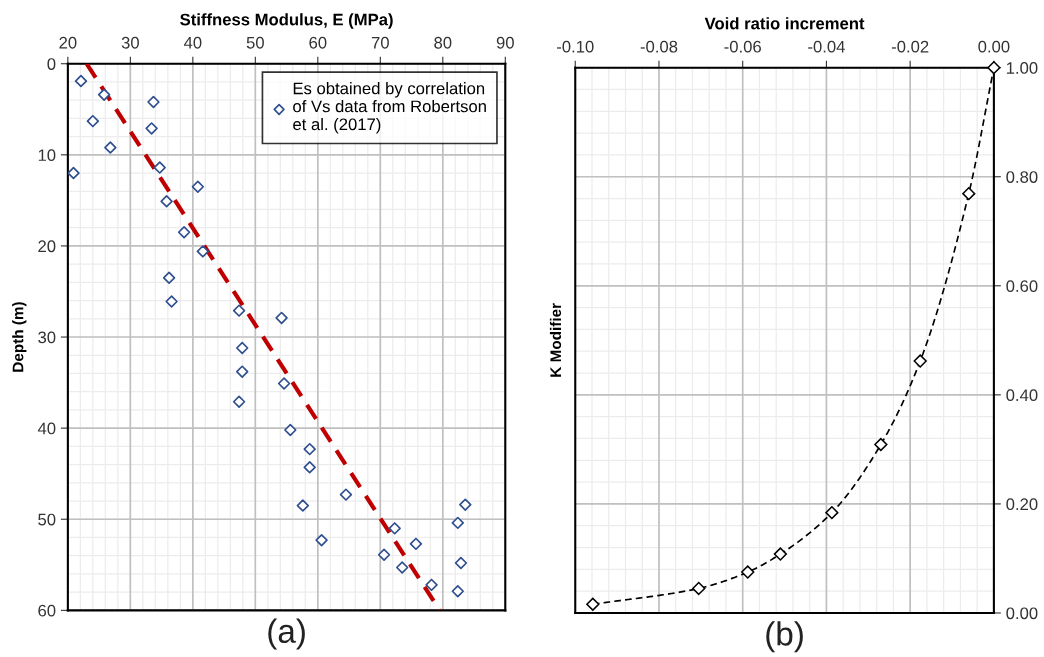 This screenshot has height=657, width=1044. Describe the element at coordinates (389, 108) in the screenshot. I see `legend-label: Es obtained by correlation of Vs data from Robertson et al. (2017)` at that location.